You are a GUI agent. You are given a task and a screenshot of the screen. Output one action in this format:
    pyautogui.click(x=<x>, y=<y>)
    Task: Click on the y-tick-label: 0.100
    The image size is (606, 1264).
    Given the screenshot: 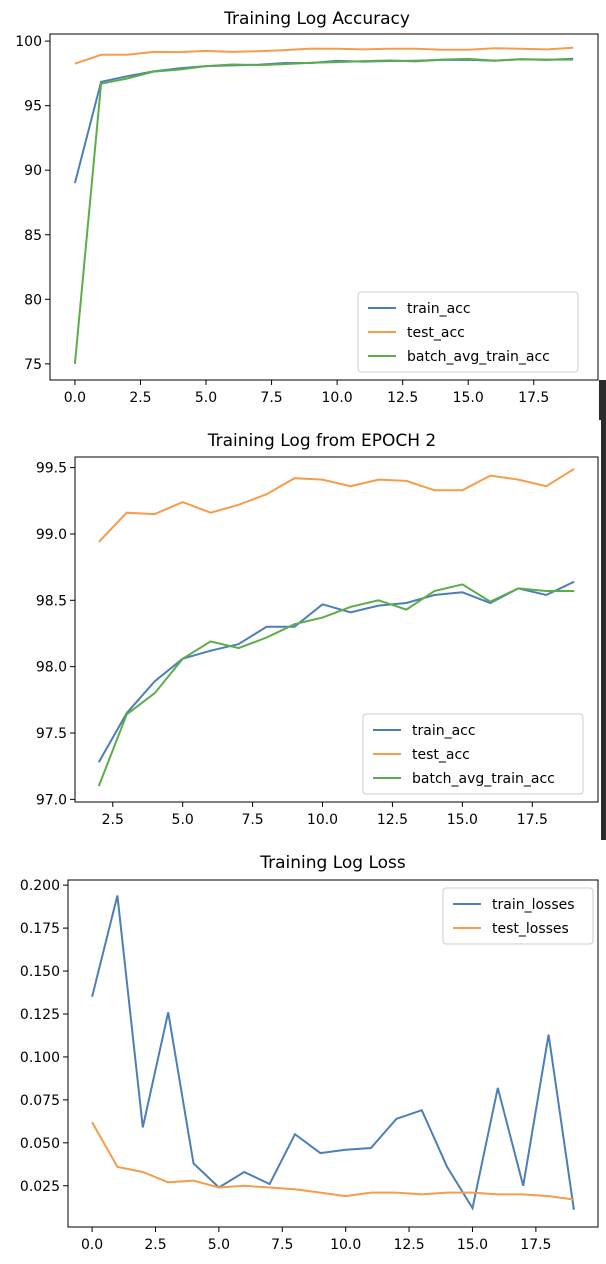 What is the action you would take?
    pyautogui.click(x=40, y=1058)
    